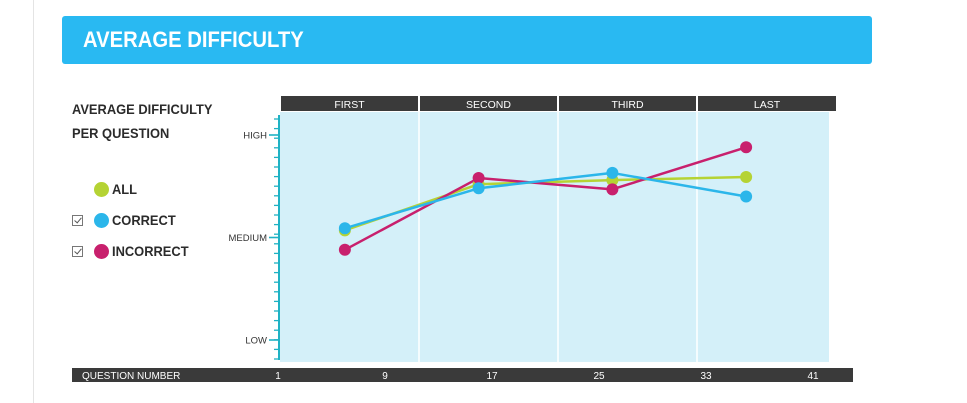 The image size is (967, 403). Describe the element at coordinates (164, 121) in the screenshot. I see `chart-side-title: AVERAGE DIFFICULTY PER QUESTION` at that location.